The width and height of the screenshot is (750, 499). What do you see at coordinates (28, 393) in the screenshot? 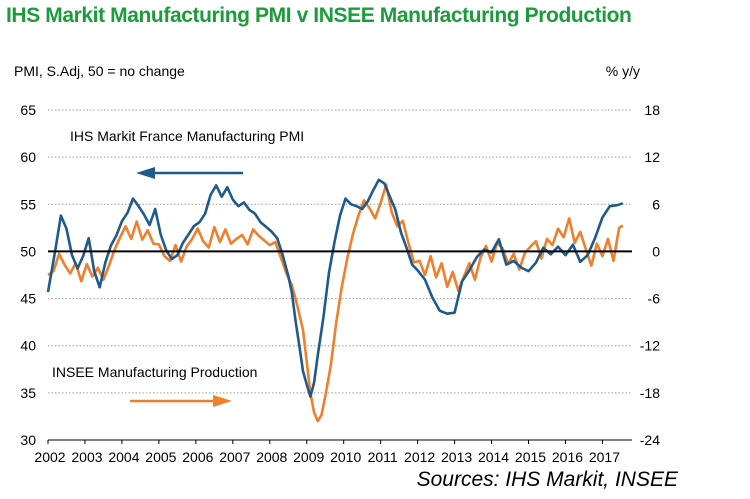
I see `left-tick-label: 35` at bounding box center [28, 393].